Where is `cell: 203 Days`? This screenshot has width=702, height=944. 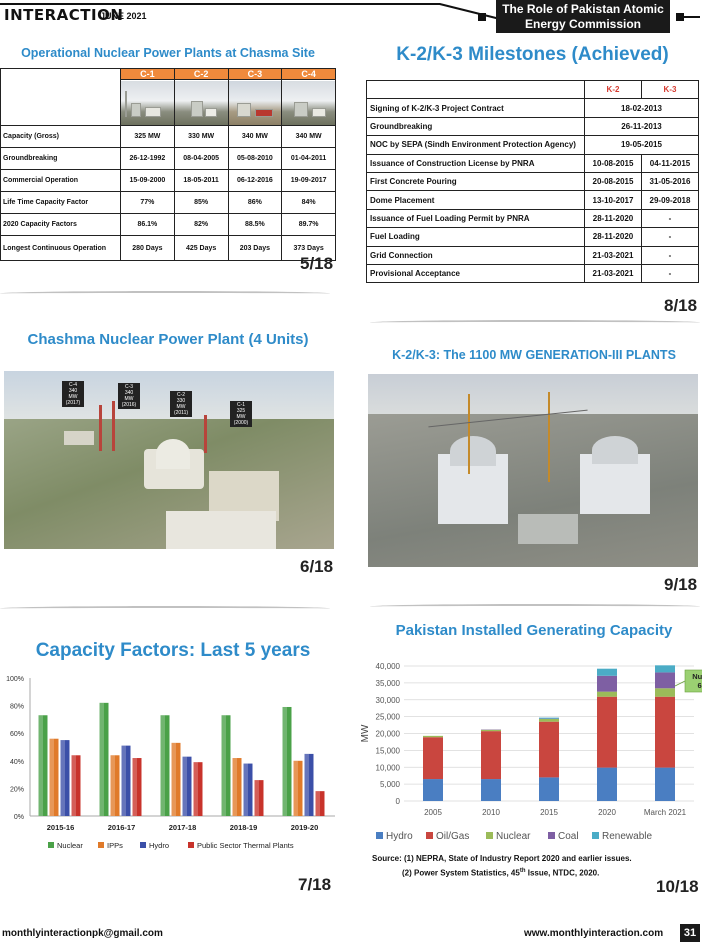
cell: 203 Days is located at coordinates (255, 248).